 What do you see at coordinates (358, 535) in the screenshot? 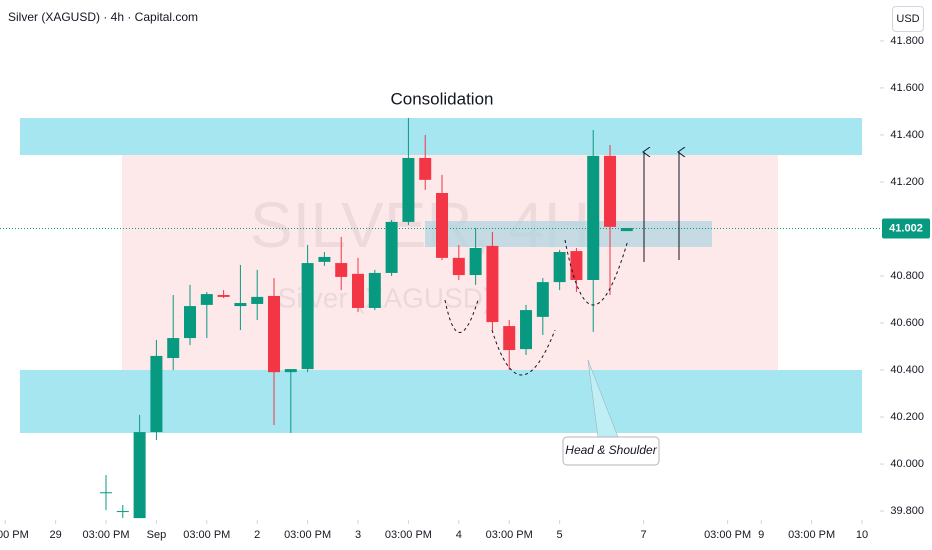
I see `x-tick-label: 3` at bounding box center [358, 535].